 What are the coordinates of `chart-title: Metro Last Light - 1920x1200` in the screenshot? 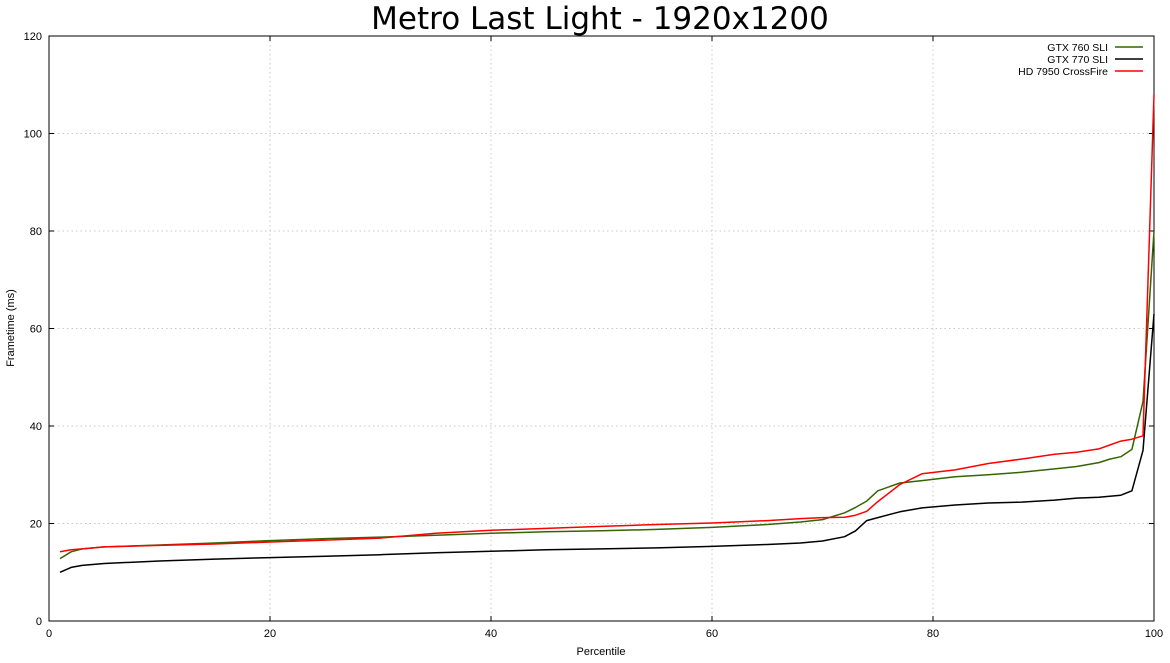 It's located at (600, 19).